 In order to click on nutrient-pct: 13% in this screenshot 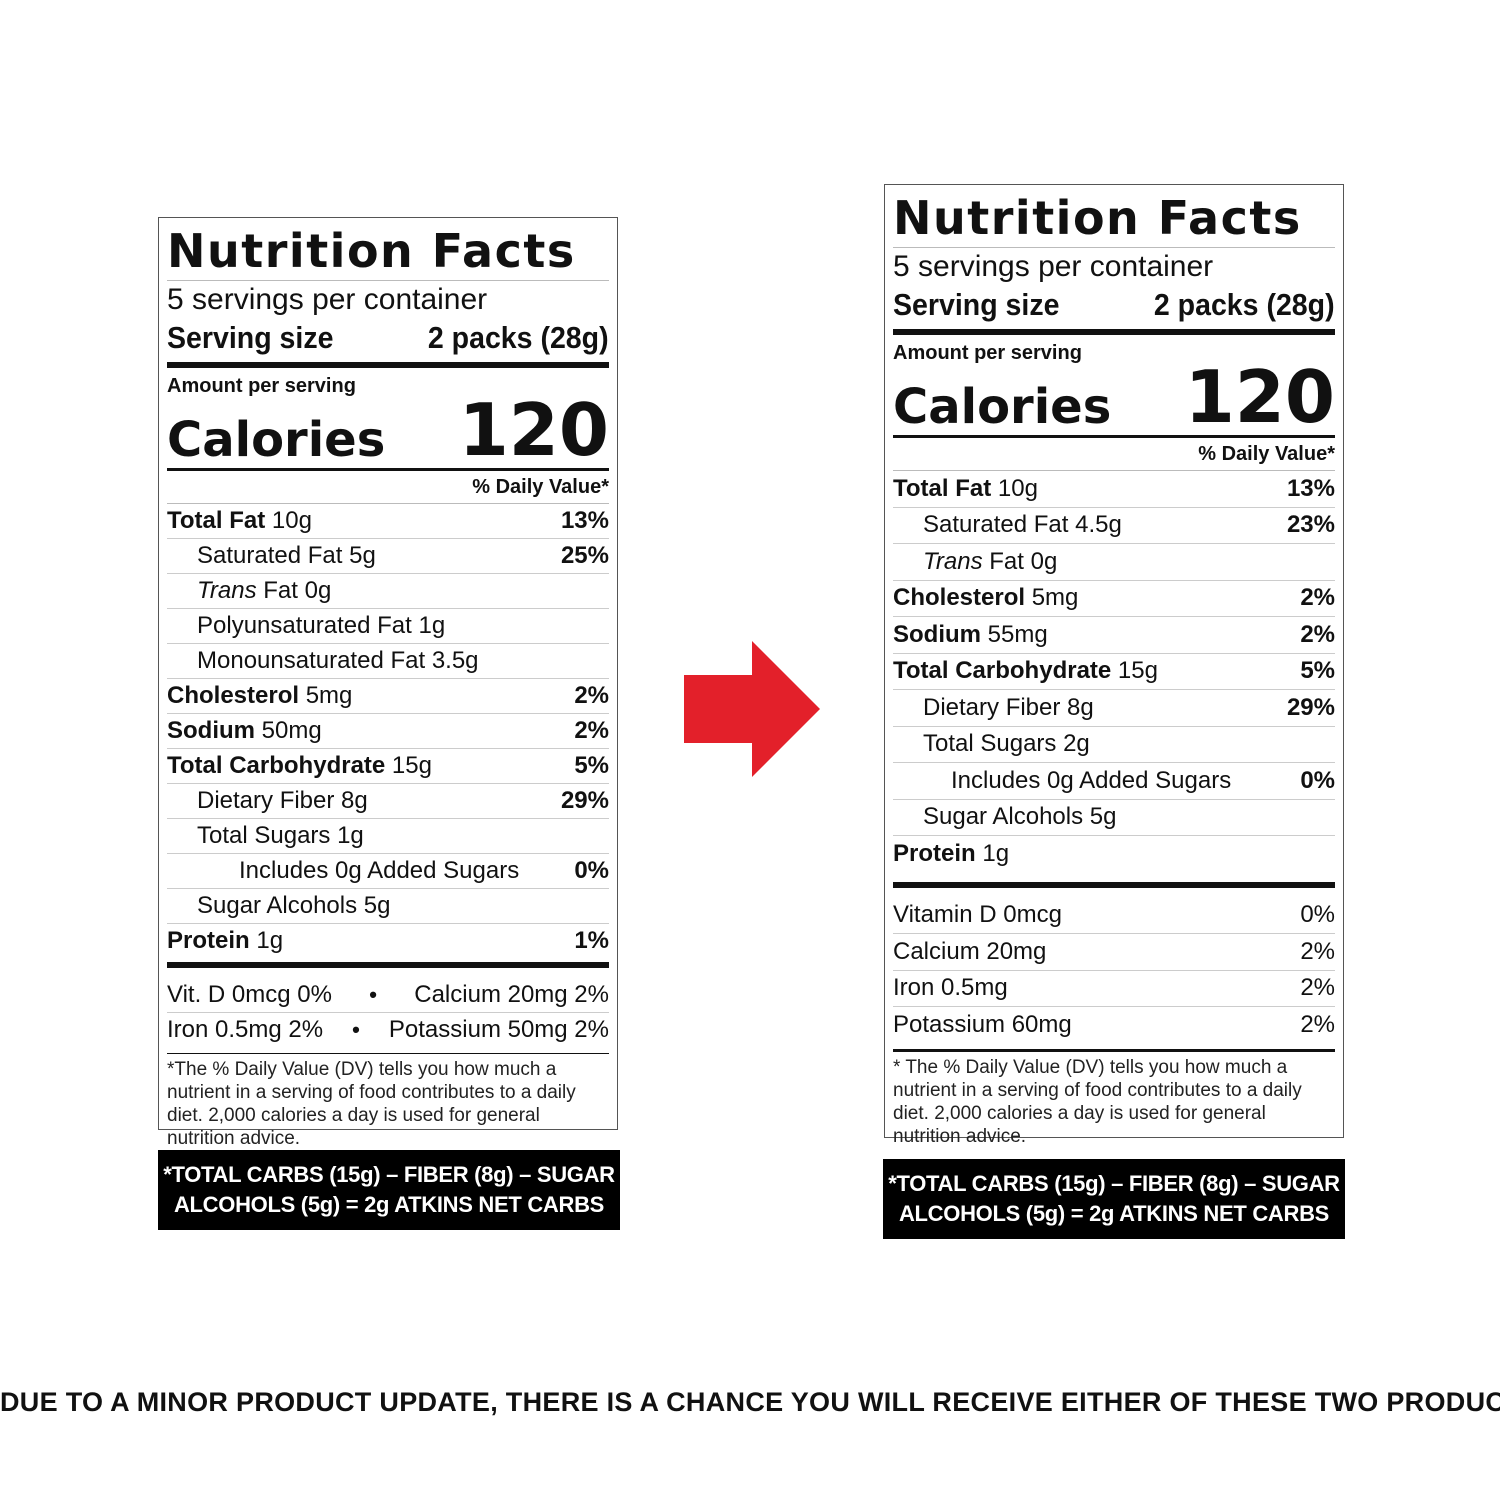, I will do `click(584, 521)`.